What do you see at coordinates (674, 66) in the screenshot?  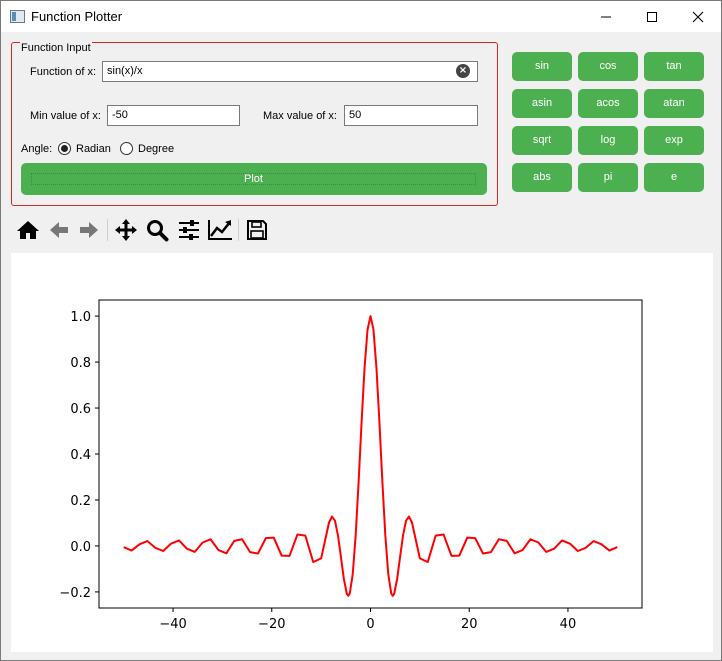 I see `tan-button: tan` at bounding box center [674, 66].